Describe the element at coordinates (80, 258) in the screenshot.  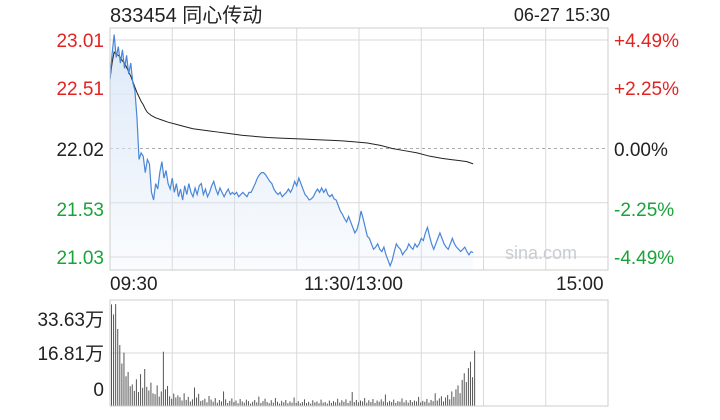
I see `price-tick-label: 21.03` at that location.